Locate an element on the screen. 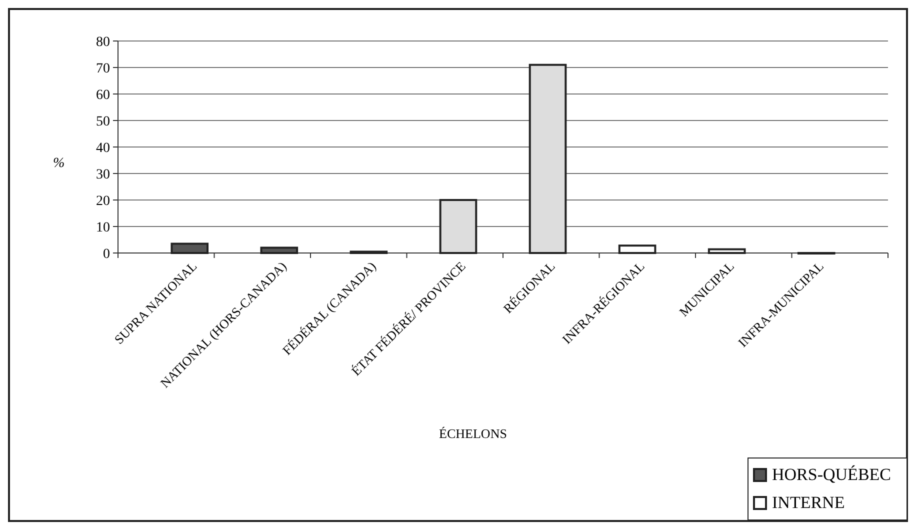  y-tick-label: 40 is located at coordinates (103, 148).